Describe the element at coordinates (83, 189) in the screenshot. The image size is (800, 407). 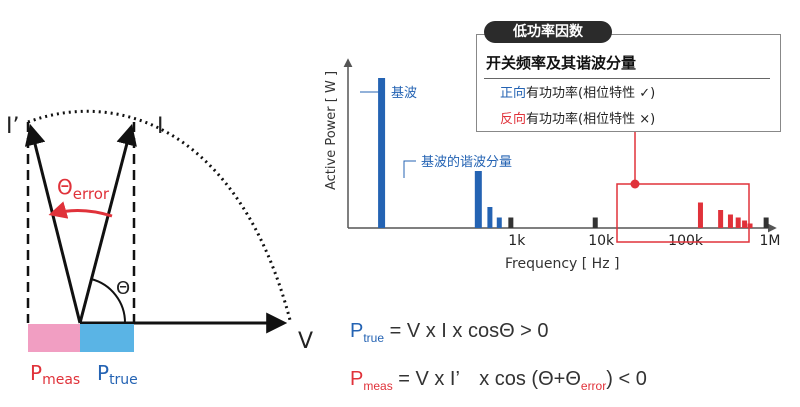
I see `label-theta-error: Θerror` at that location.